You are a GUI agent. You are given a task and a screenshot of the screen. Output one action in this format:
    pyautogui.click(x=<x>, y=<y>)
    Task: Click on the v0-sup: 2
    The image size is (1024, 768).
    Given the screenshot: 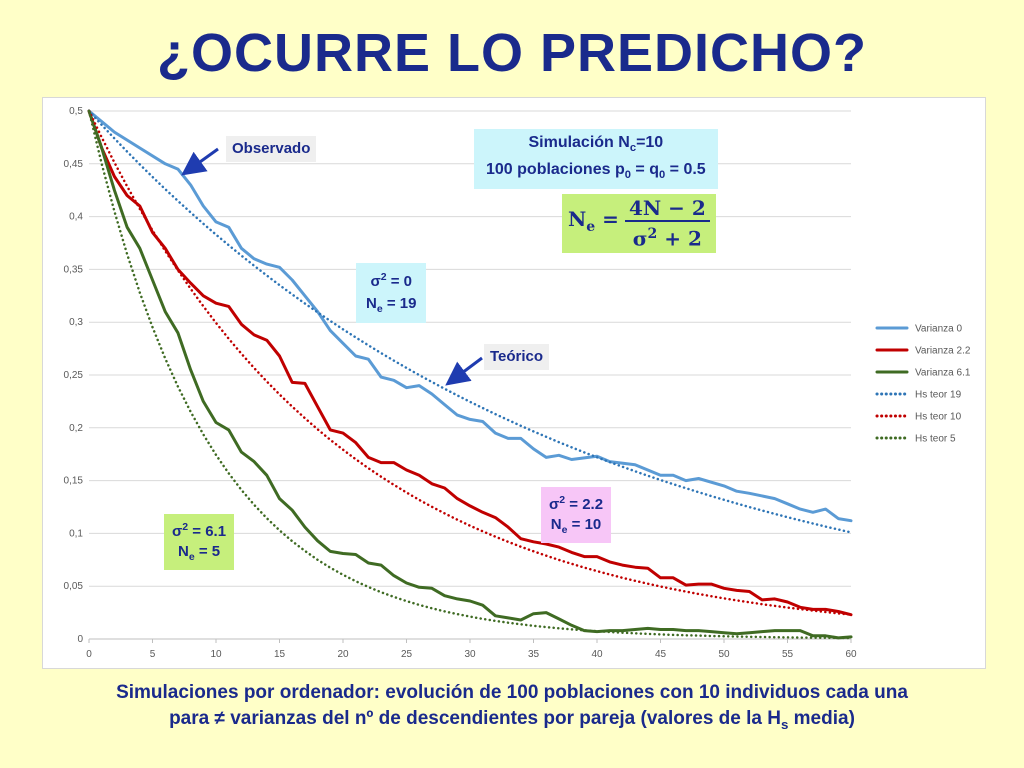 What is the action you would take?
    pyautogui.click(x=383, y=277)
    